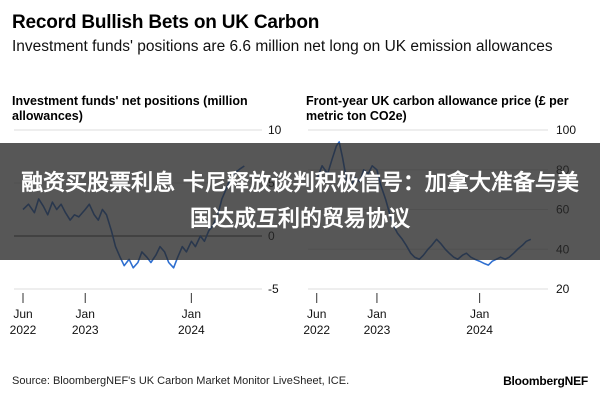 This screenshot has height=400, width=600. I want to click on overlay-headline: 融资买股票利息 卡尼释放谈判积极信号：加拿大准备与美国达成互利的贸易协议, so click(300, 201).